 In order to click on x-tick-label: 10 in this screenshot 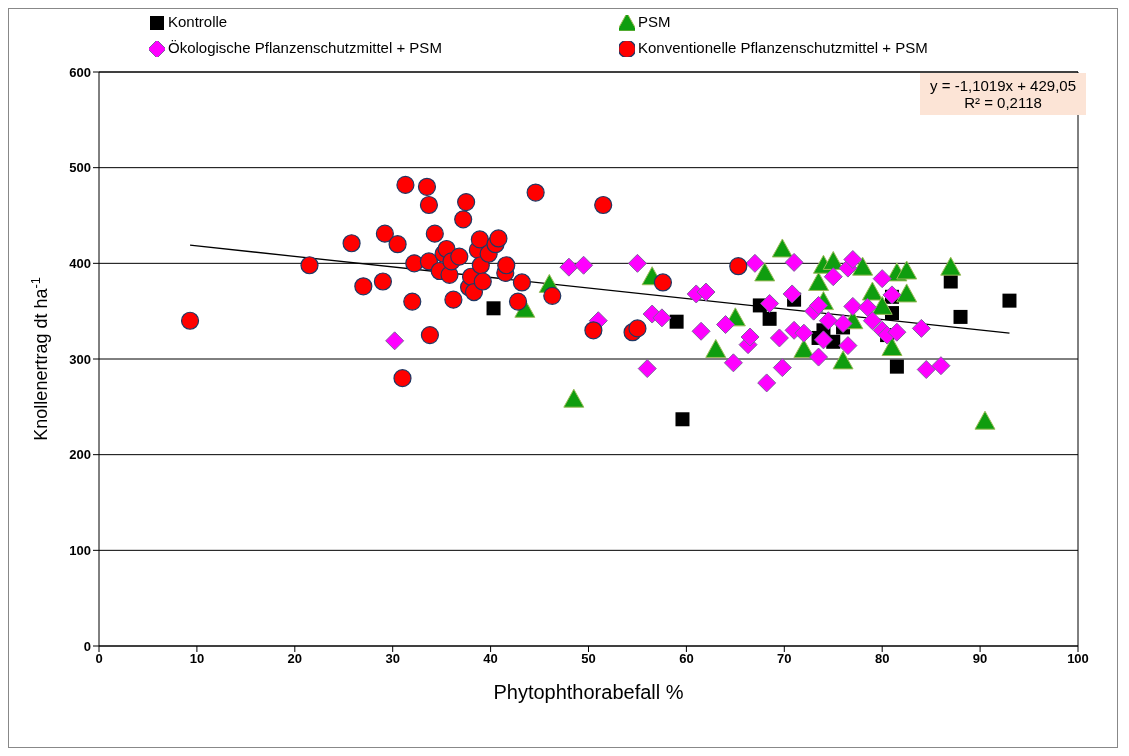, I will do `click(197, 659)`.